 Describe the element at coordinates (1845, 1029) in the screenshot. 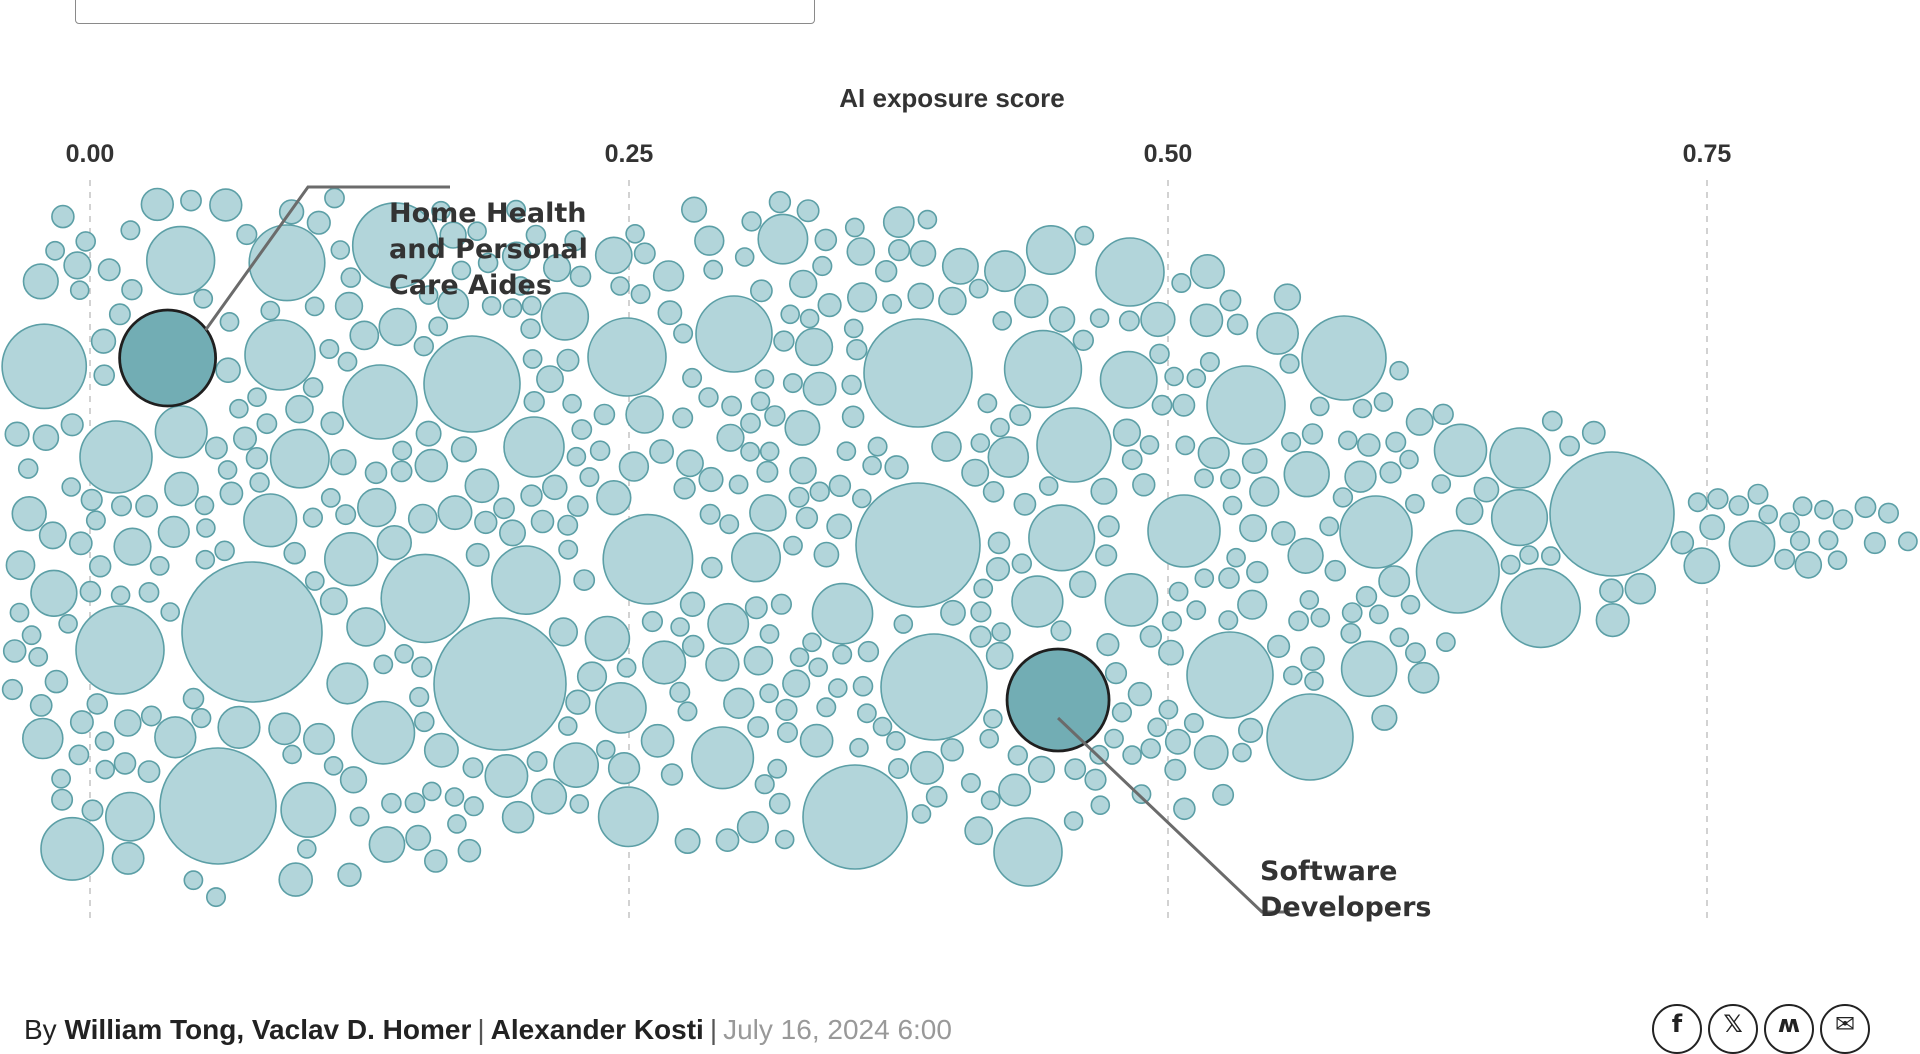

I see `email-share-icon: ✉` at that location.